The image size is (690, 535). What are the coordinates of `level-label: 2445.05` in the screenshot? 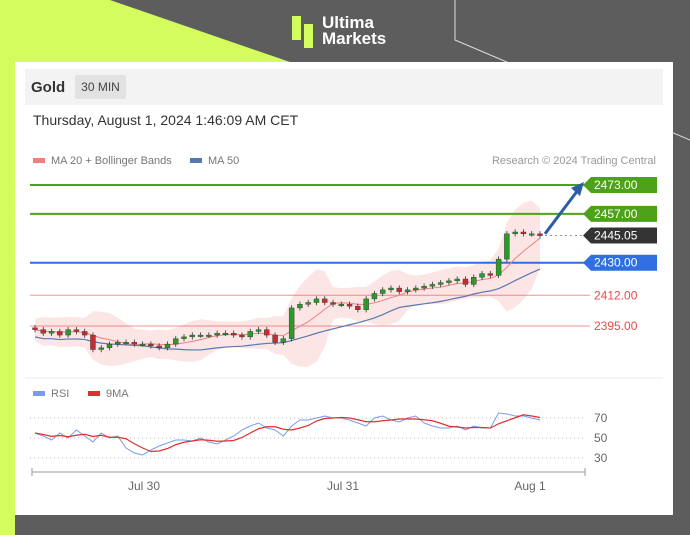 It's located at (616, 236).